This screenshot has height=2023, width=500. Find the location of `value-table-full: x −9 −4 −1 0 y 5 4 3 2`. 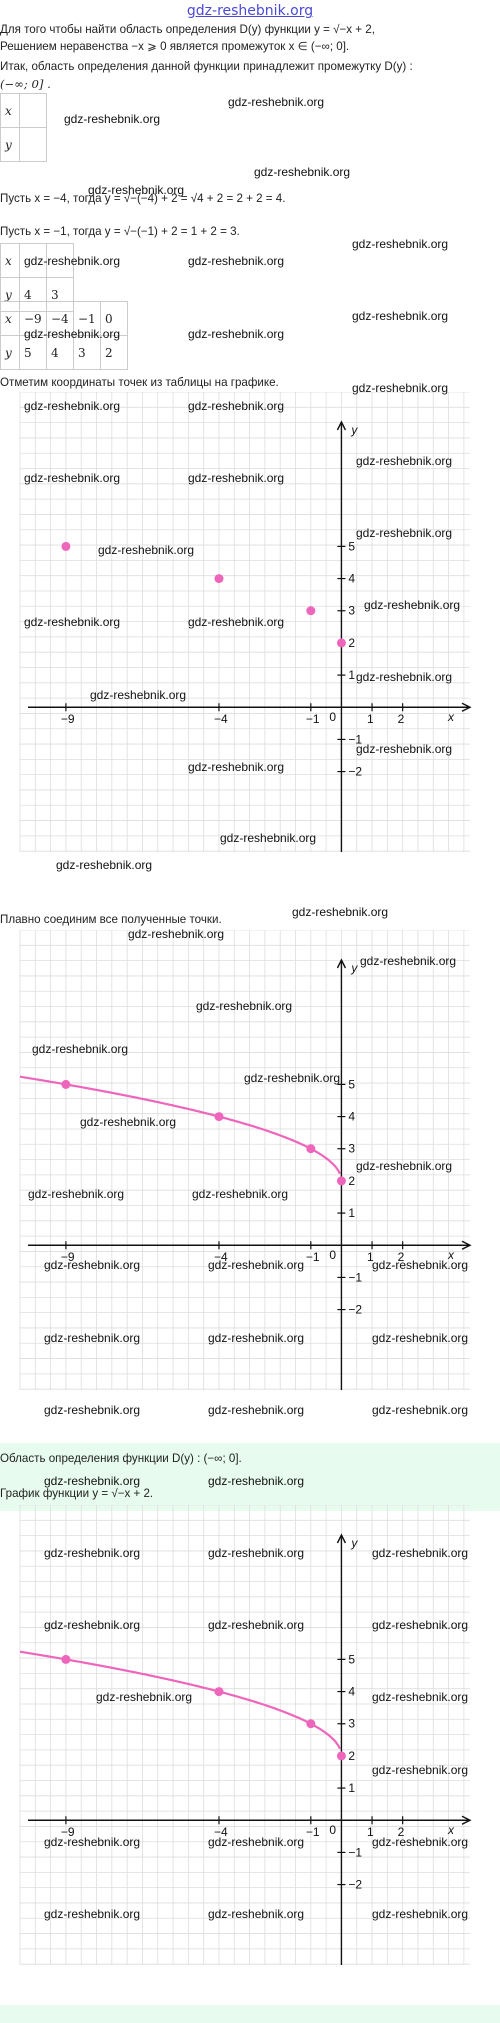

value-table-full: x −9 −4 −1 0 y 5 4 3 2 is located at coordinates (64, 335).